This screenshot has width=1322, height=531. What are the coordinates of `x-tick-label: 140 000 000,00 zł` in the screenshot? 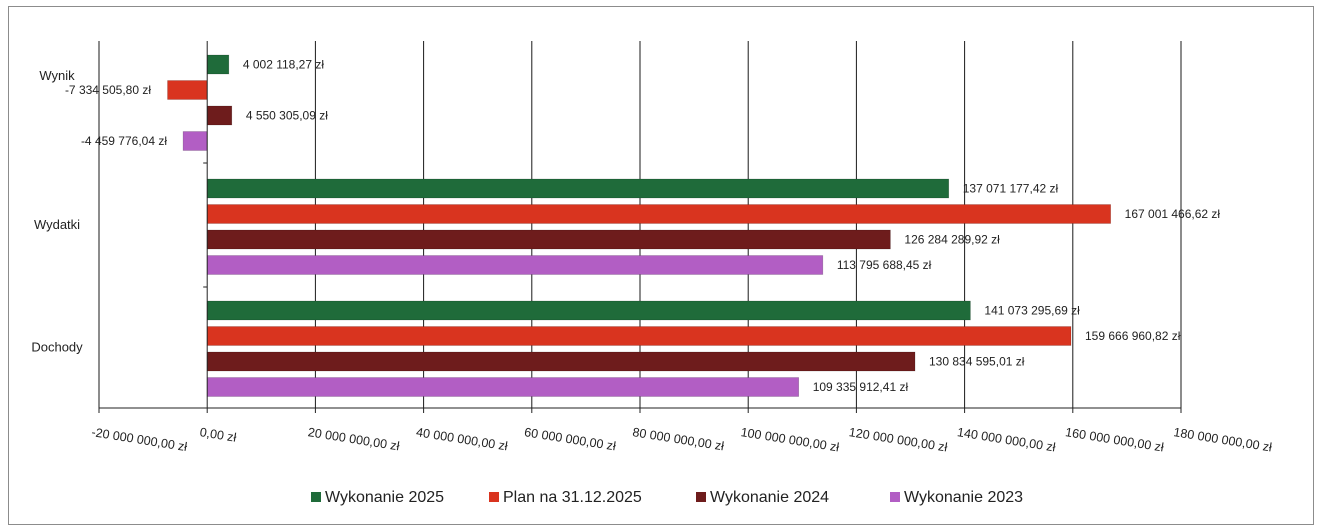 It's located at (1006, 439).